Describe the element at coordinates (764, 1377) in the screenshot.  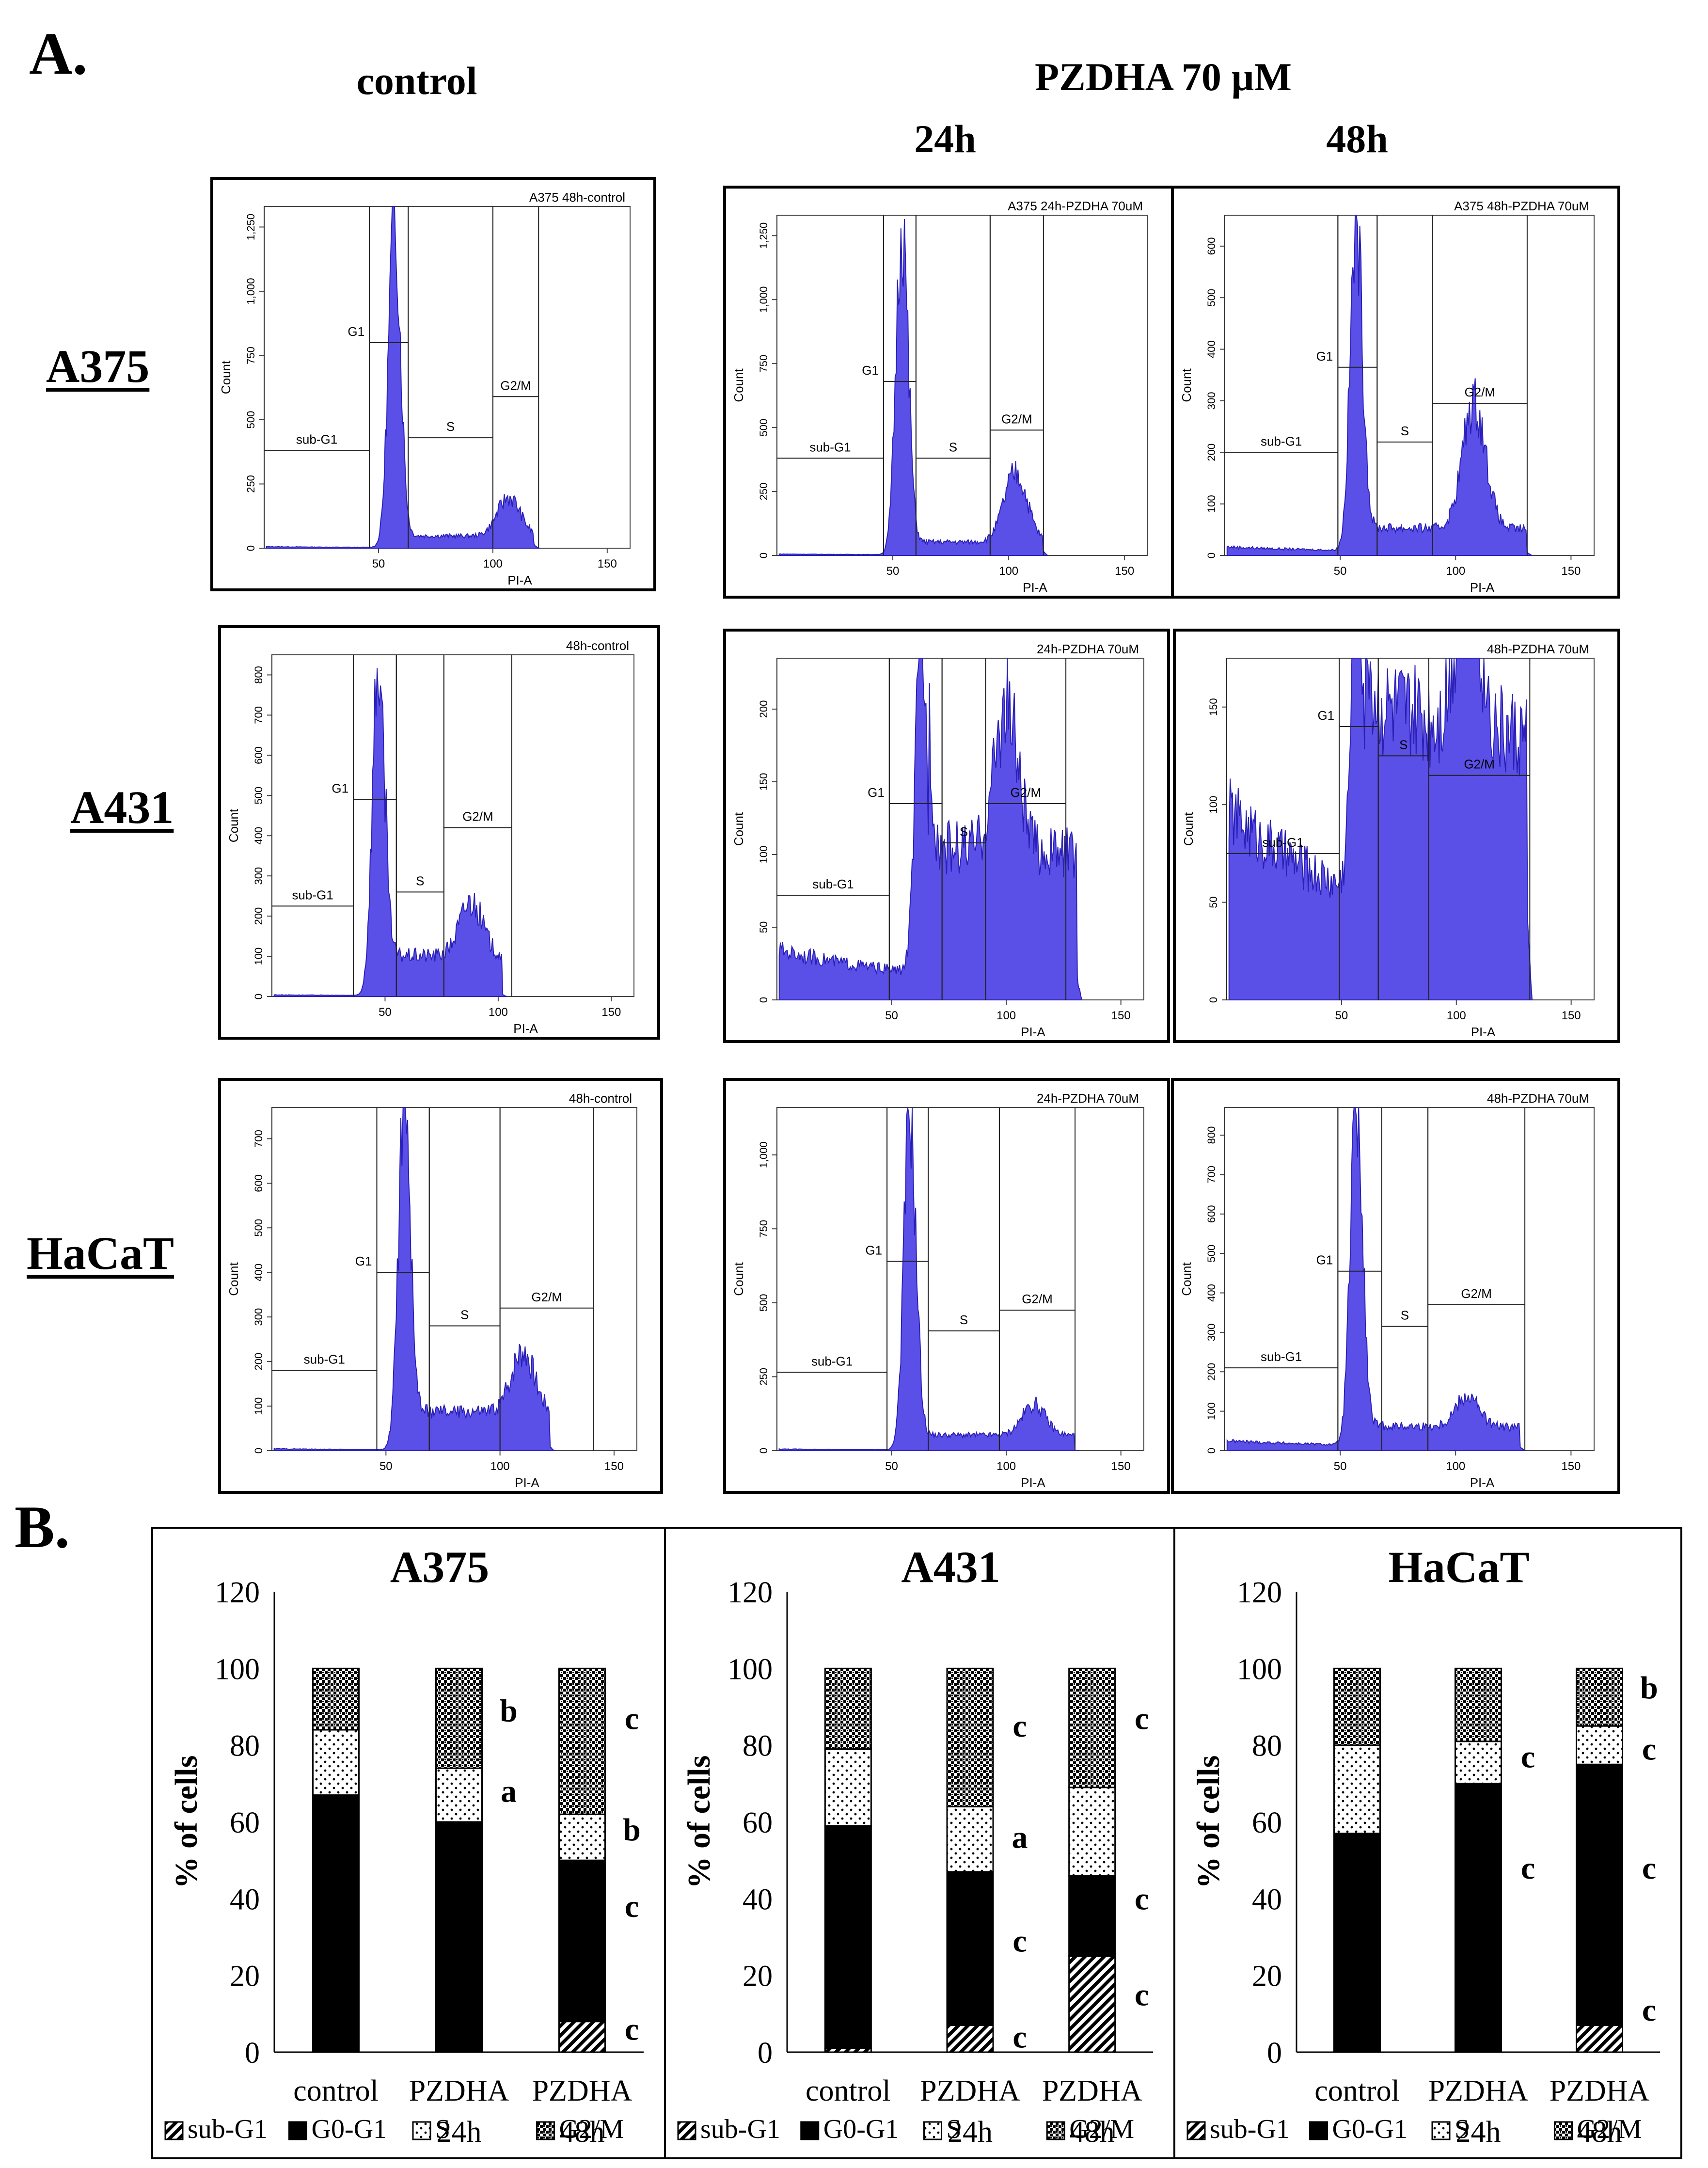
I see `y-tick-label: 250` at that location.